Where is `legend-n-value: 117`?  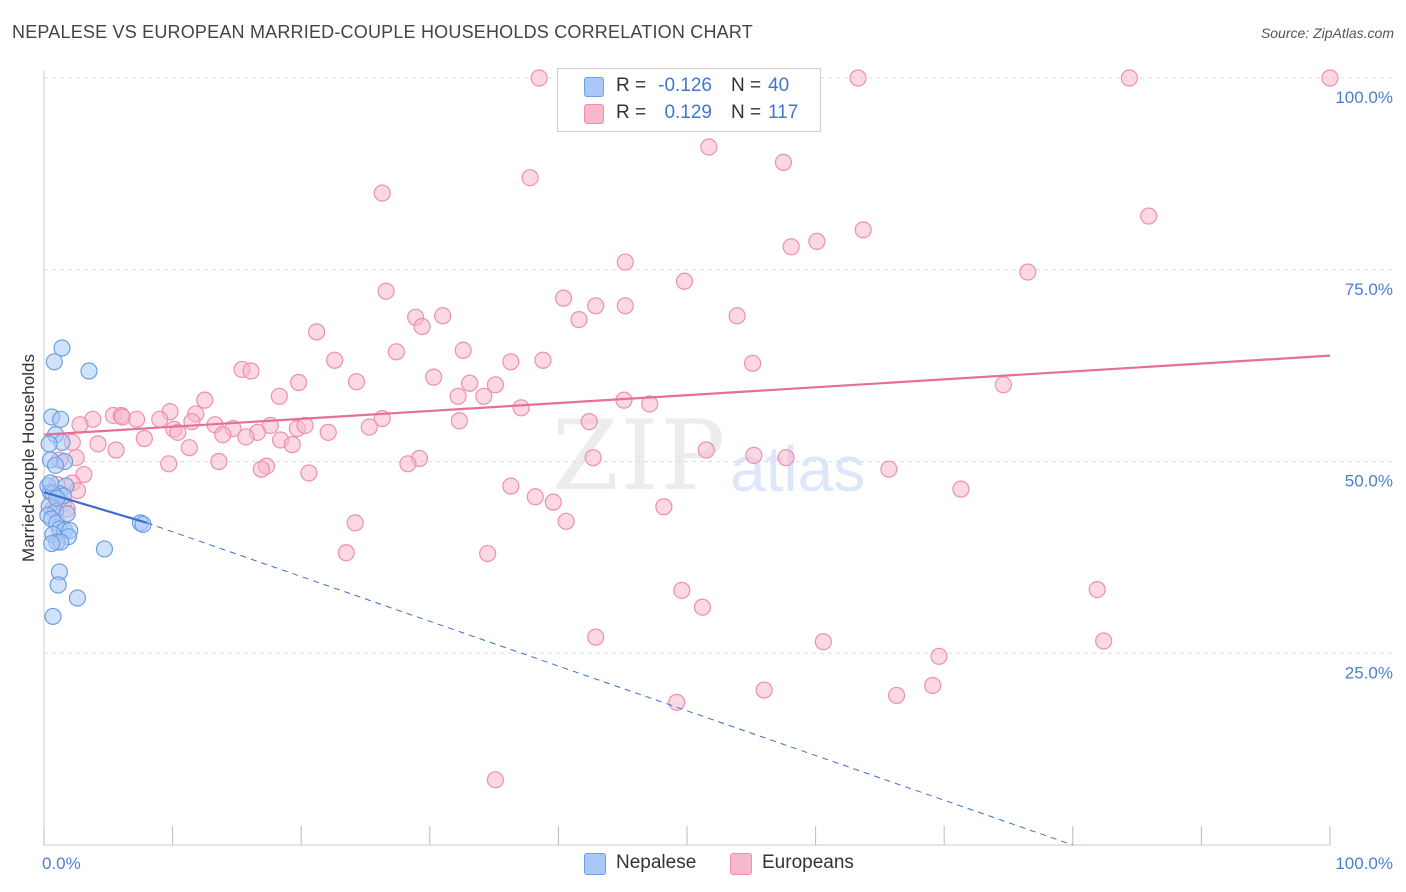
legend-n-value: 117 is located at coordinates (783, 112).